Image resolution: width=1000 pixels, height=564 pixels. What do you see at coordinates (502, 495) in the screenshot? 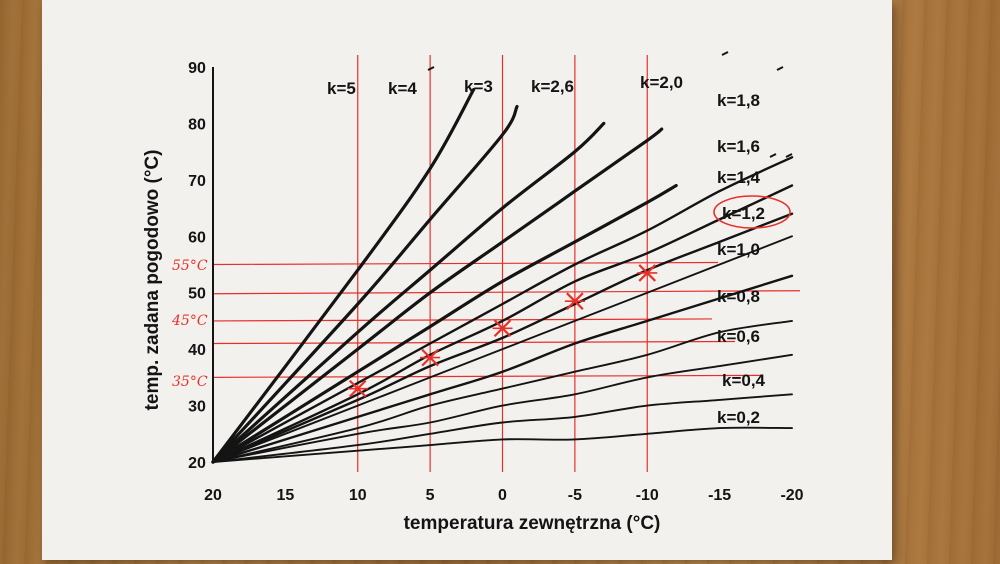
I see `x-tick-label: 0` at bounding box center [502, 495].